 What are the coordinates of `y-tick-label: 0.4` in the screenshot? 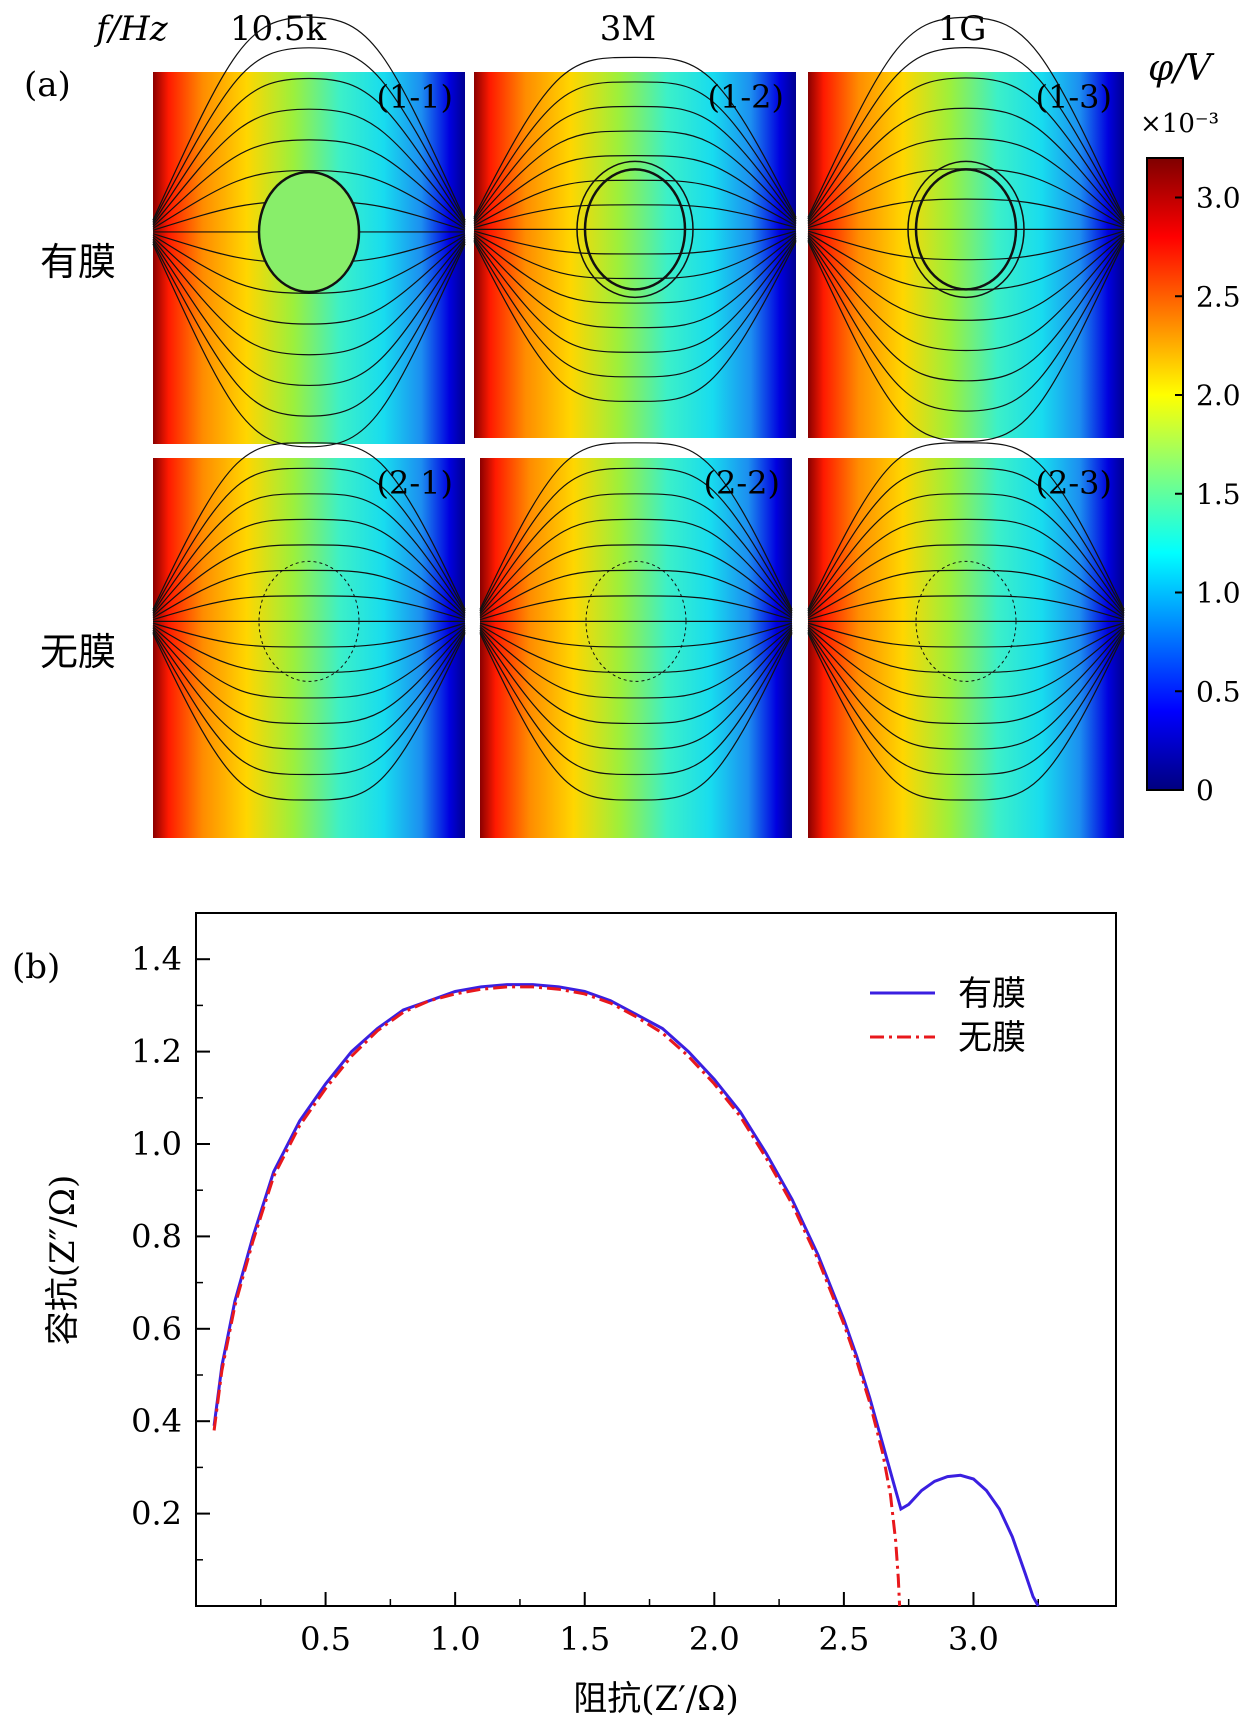 It's located at (156, 1421).